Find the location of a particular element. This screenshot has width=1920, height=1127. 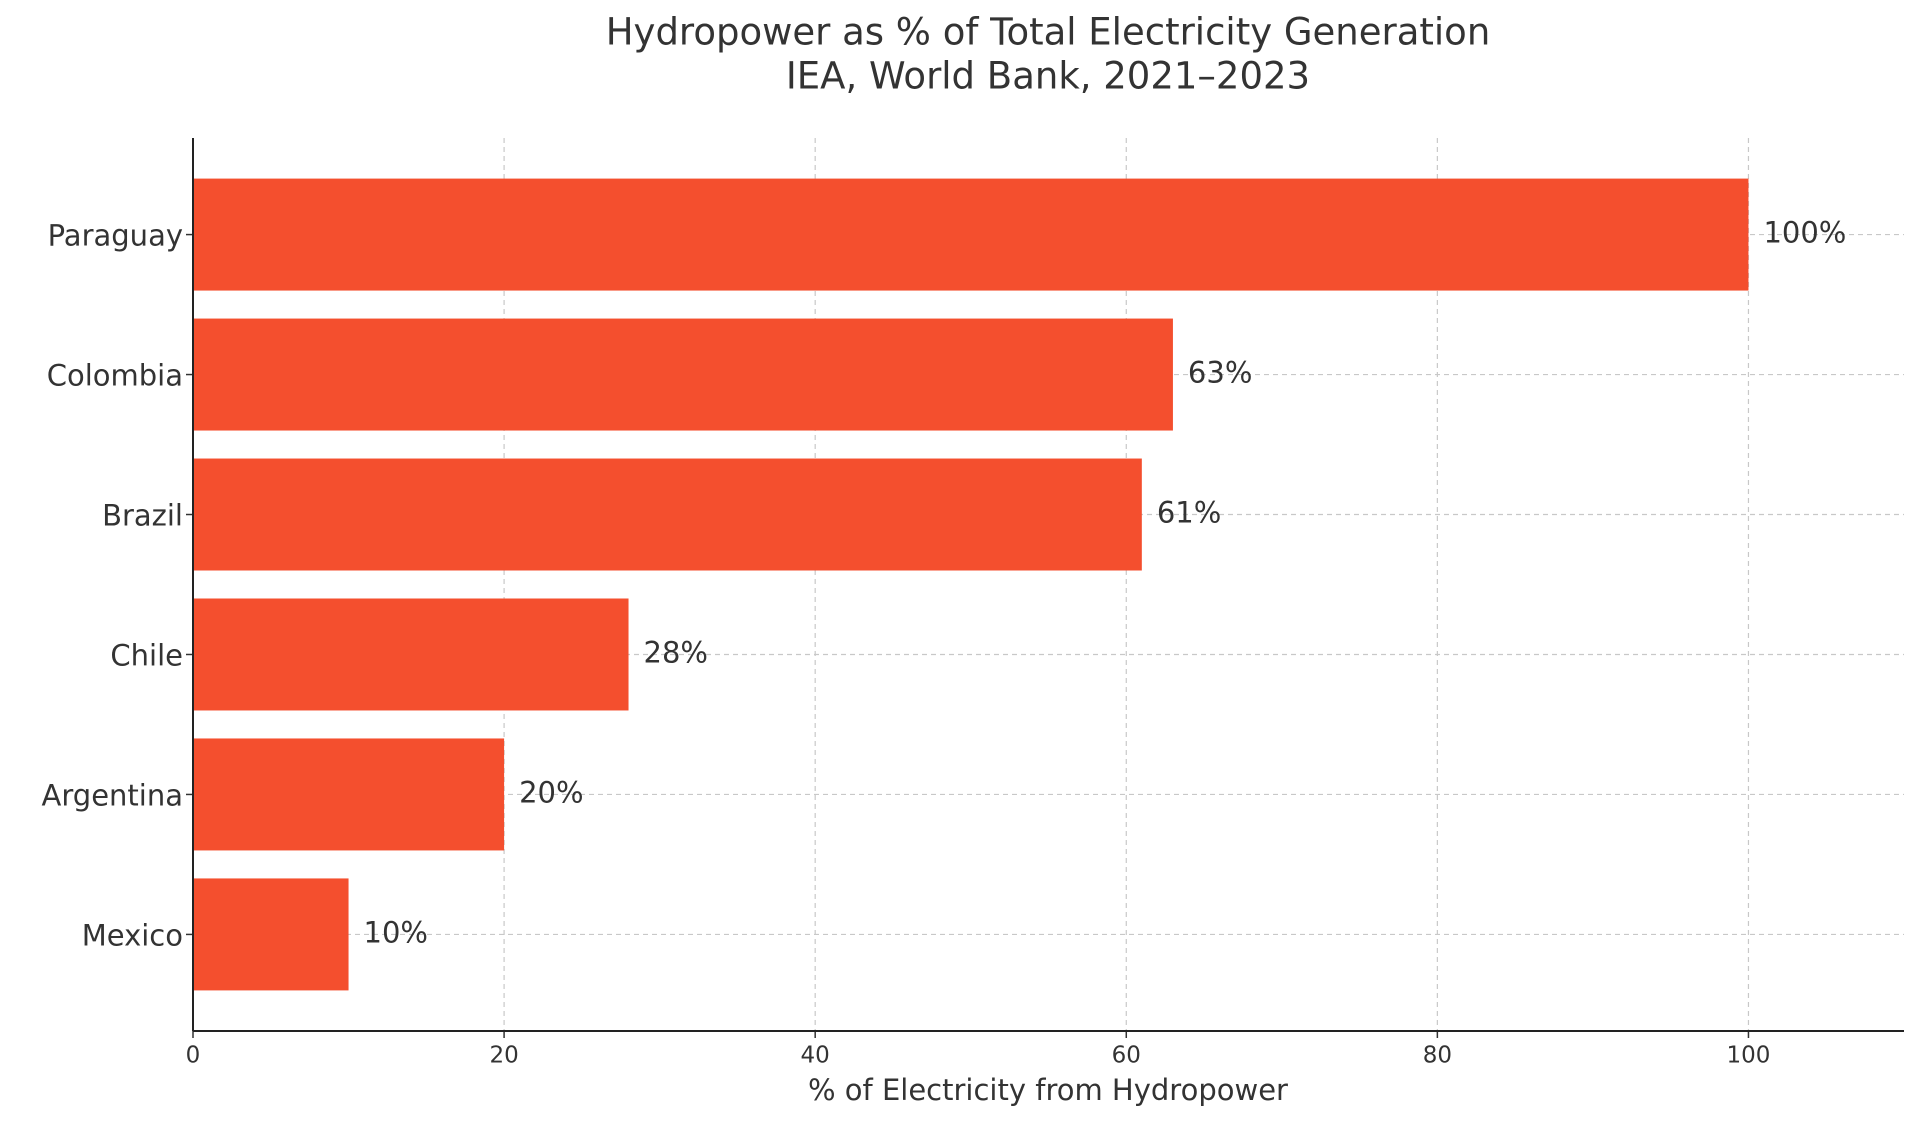

value-label: 28% is located at coordinates (676, 652).